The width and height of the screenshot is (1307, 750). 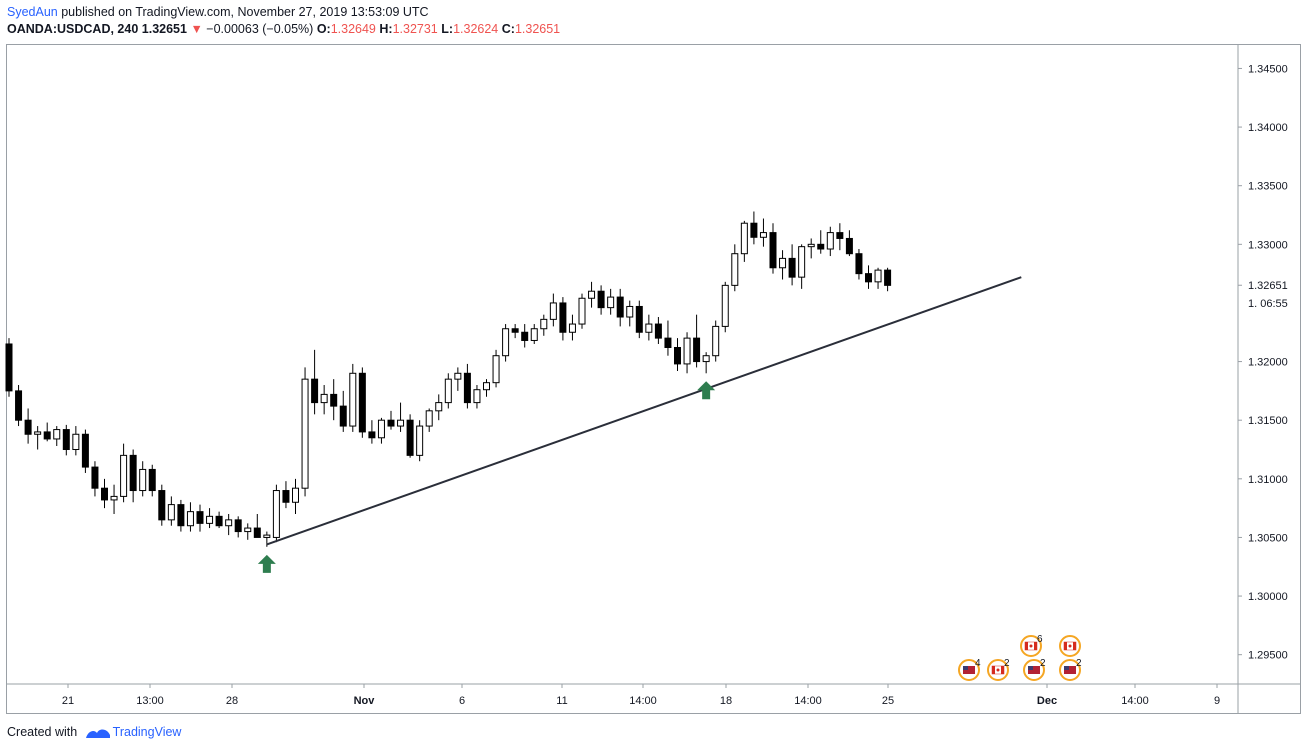 I want to click on footer: Created with TradingView, so click(x=94, y=732).